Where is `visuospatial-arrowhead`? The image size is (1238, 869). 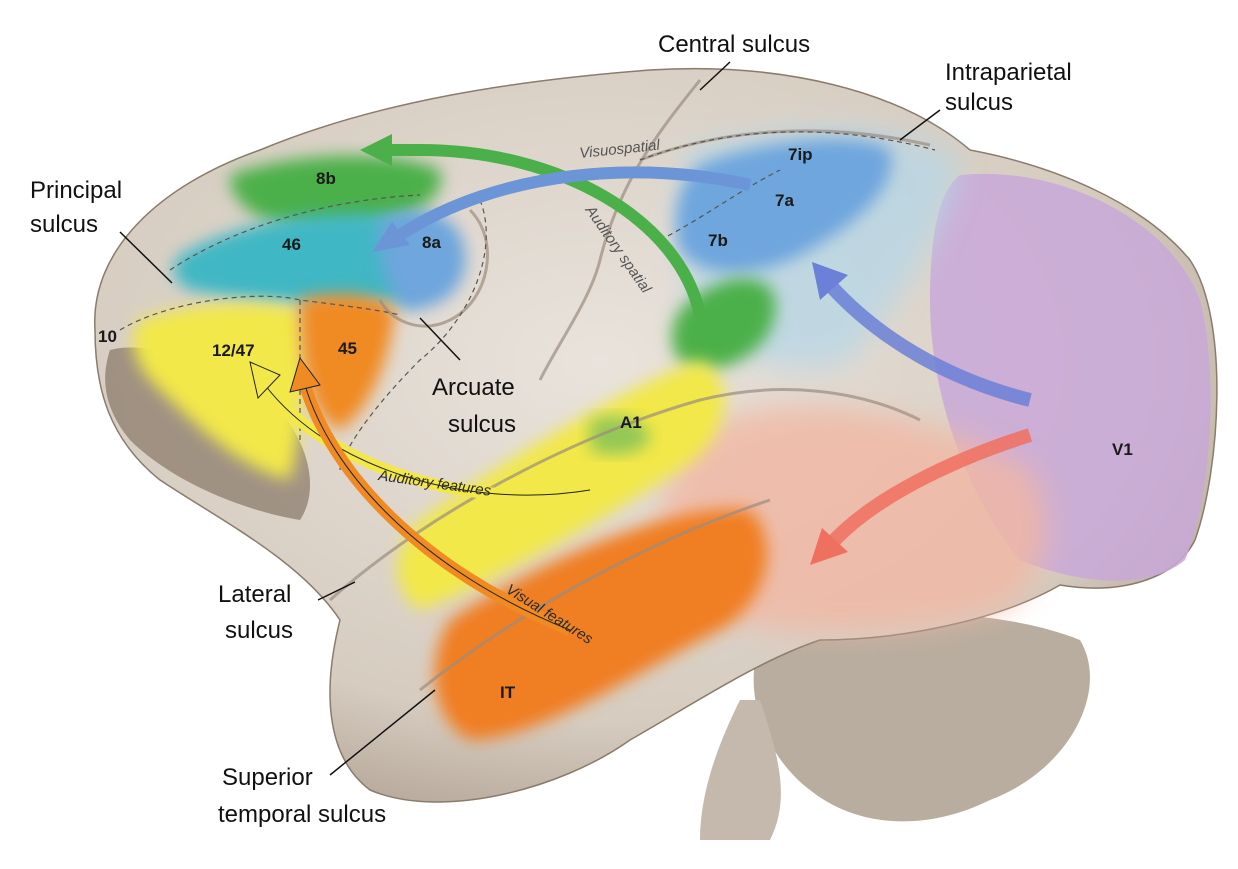 visuospatial-arrowhead is located at coordinates (391, 237).